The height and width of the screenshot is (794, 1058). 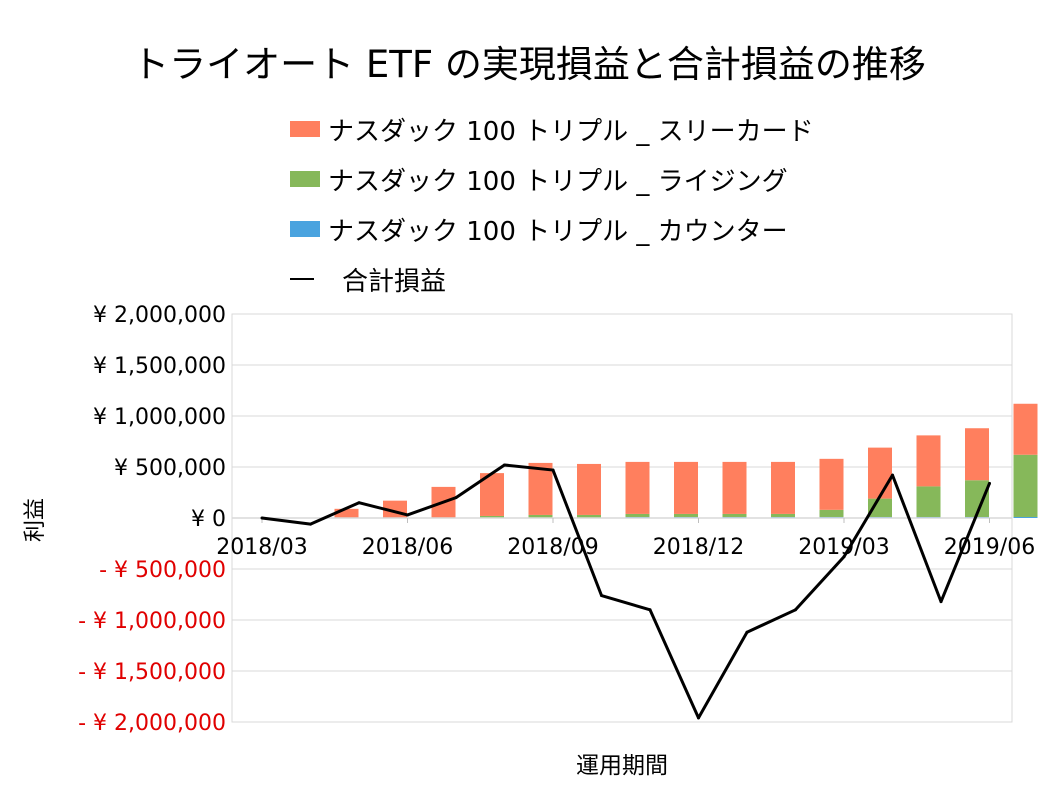 I want to click on bar-group, so click(x=686, y=460).